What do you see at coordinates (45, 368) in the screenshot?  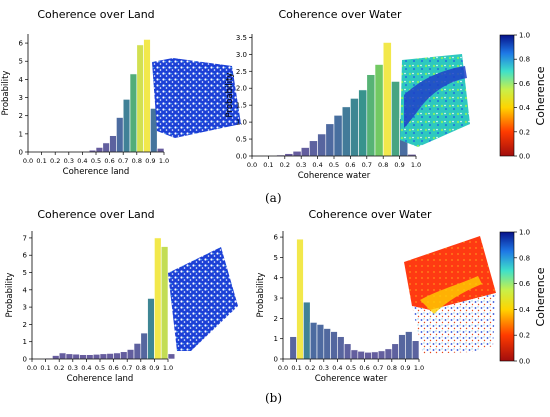 I see `x-tick-label: 0.1` at bounding box center [45, 368].